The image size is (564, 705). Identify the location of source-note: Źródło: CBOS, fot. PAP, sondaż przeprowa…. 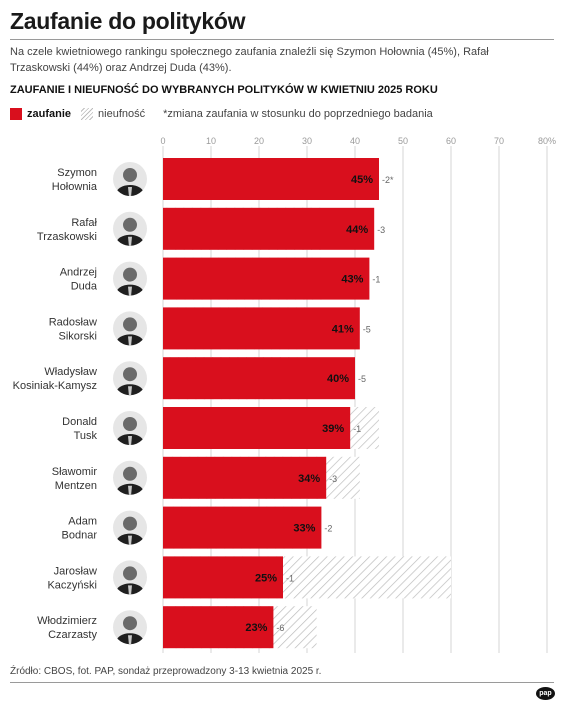
(166, 671).